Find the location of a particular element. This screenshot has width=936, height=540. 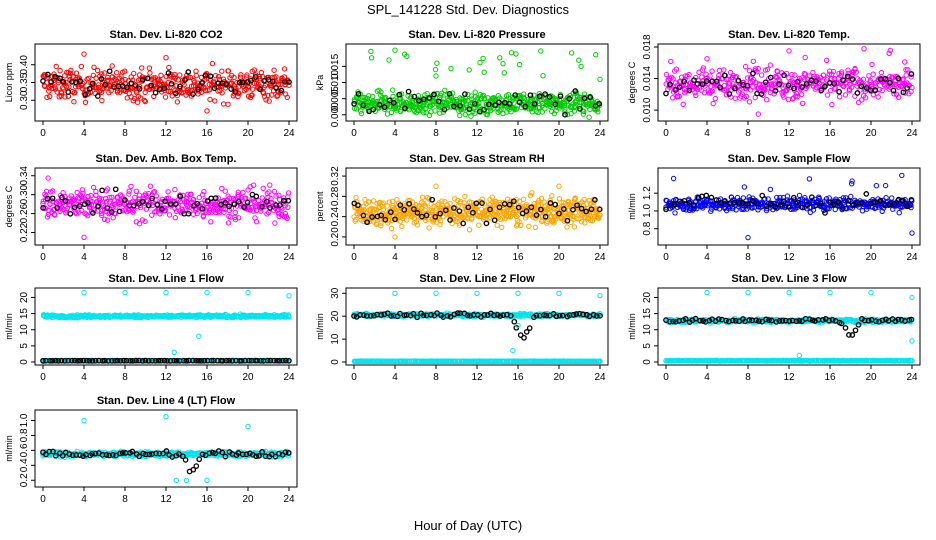

y-tick-label: 0.24 is located at coordinates (335, 216).